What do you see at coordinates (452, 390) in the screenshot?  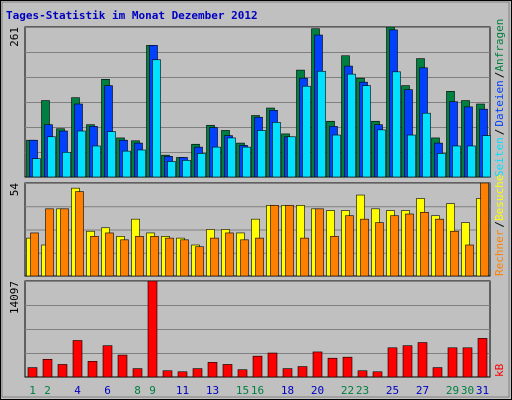 I see `x-tick-label: 29` at bounding box center [452, 390].